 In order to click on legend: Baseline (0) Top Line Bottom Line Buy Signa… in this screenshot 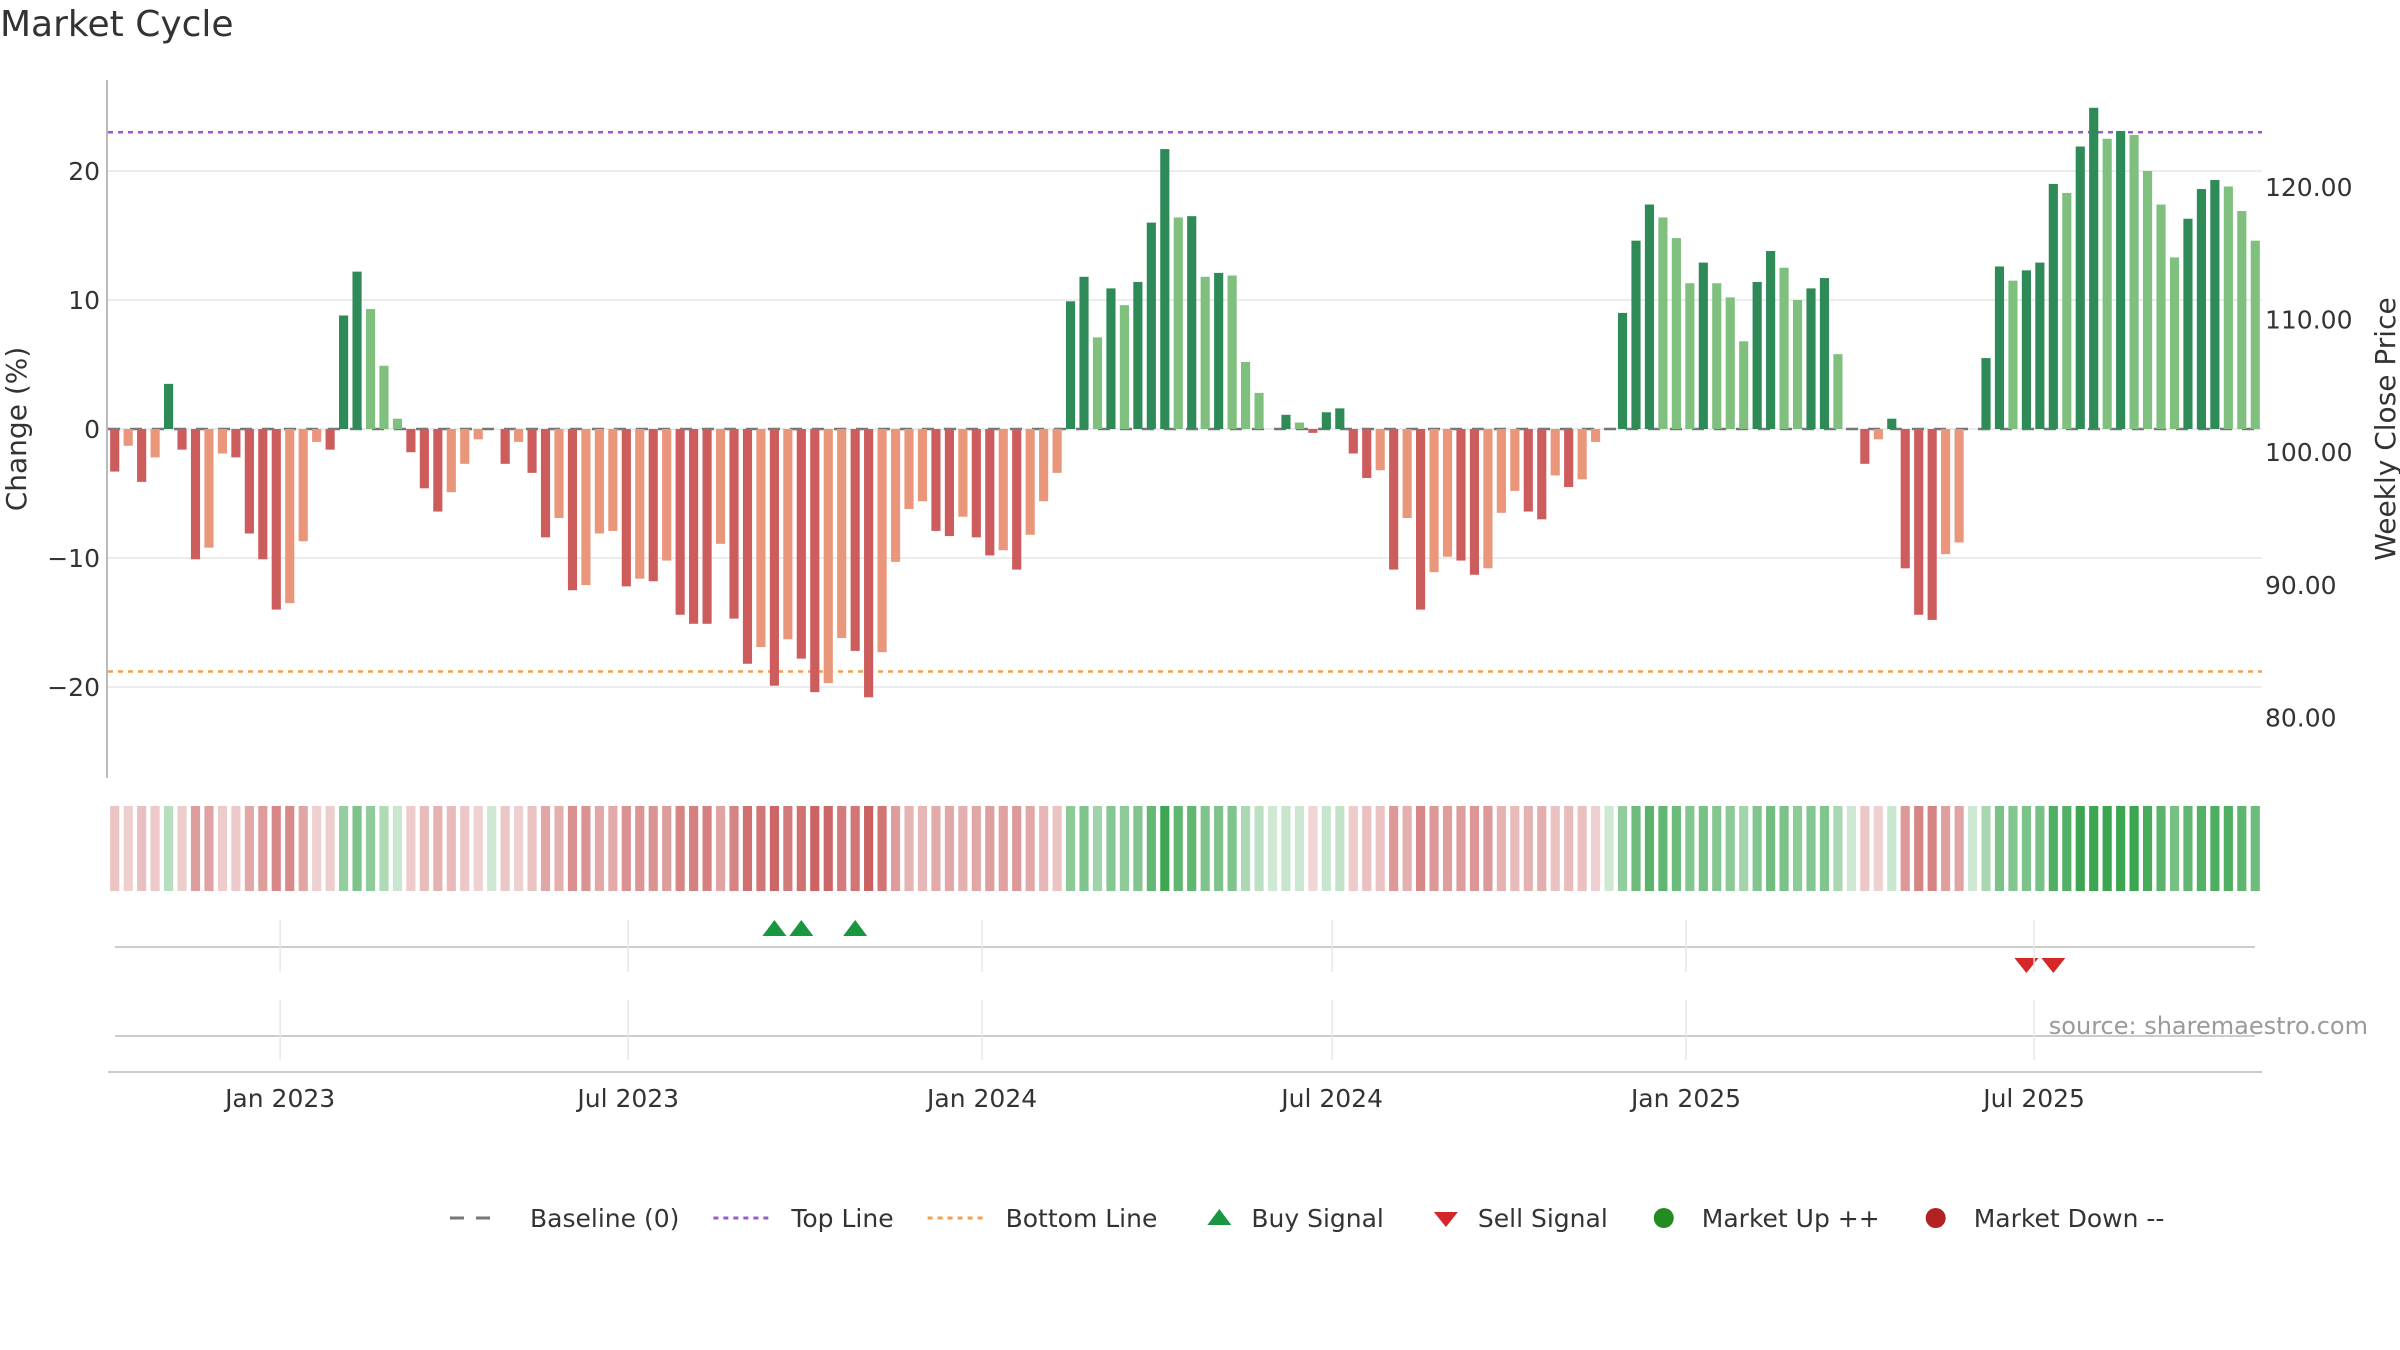, I will do `click(1307, 1218)`.